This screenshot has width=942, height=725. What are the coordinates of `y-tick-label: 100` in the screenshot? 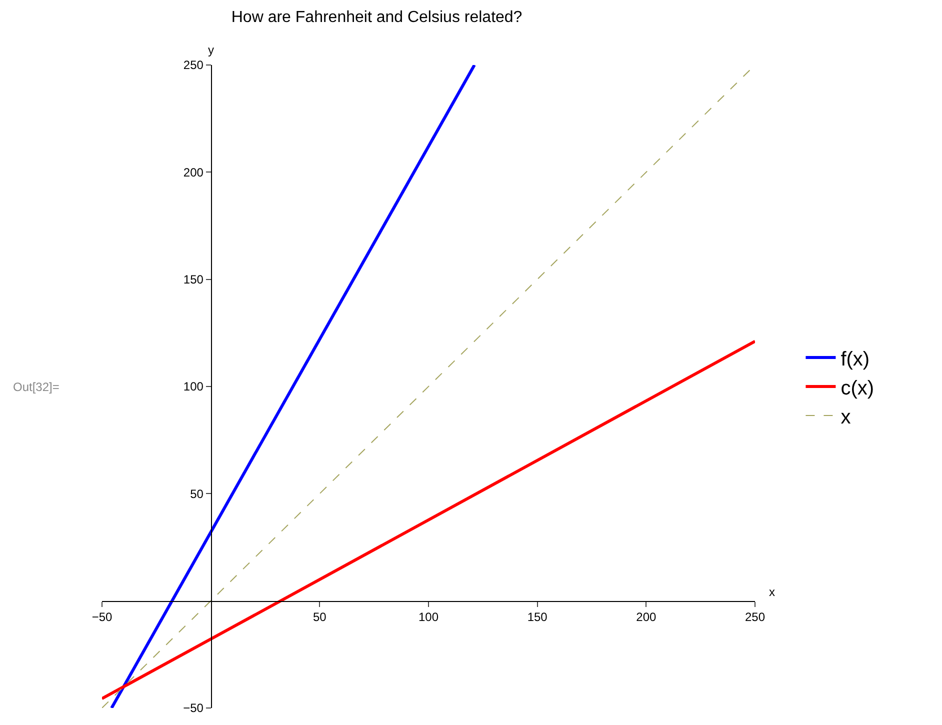 It's located at (193, 387).